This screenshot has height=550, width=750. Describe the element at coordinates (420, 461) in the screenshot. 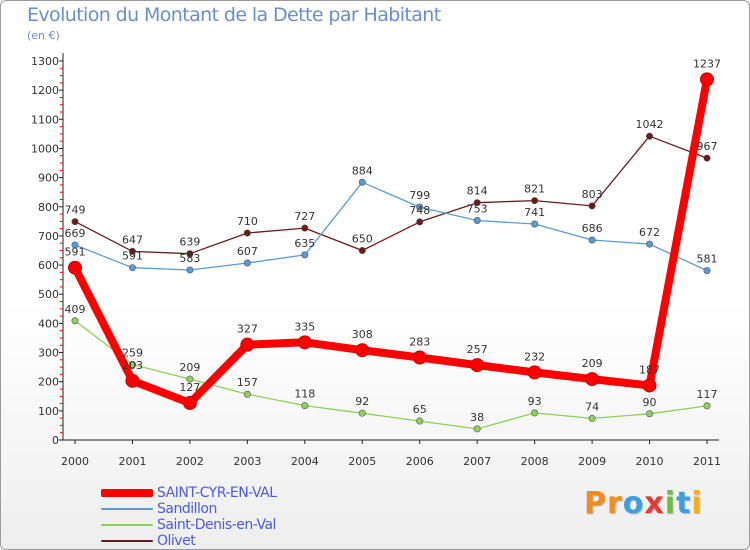

I see `x-tick-label: 2006` at that location.